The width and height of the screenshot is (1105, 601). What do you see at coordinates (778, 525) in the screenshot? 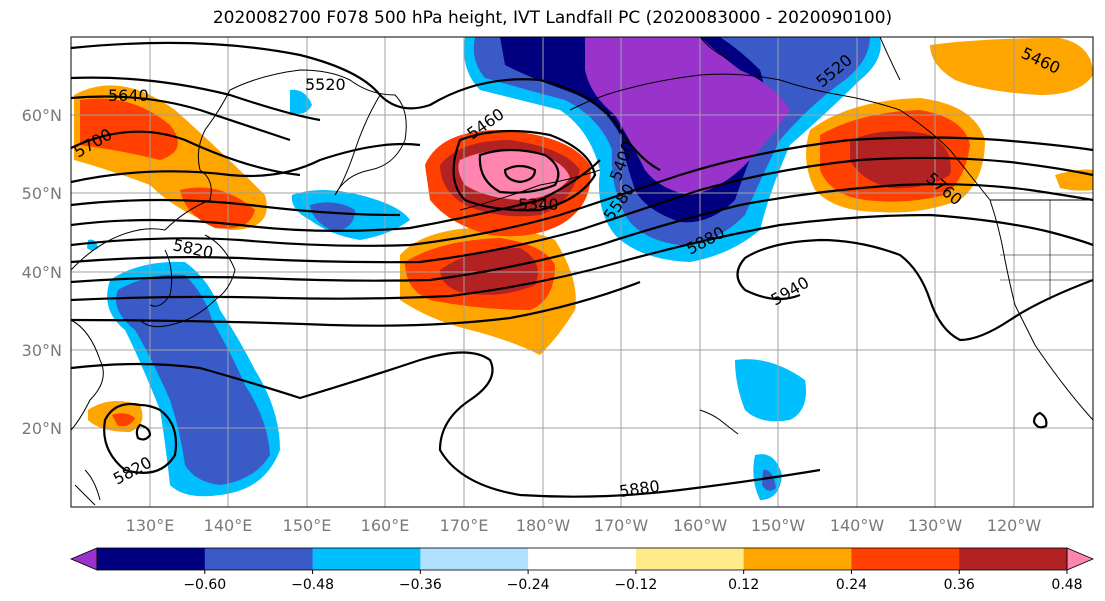
I see `longitude-label: 150°W` at bounding box center [778, 525].